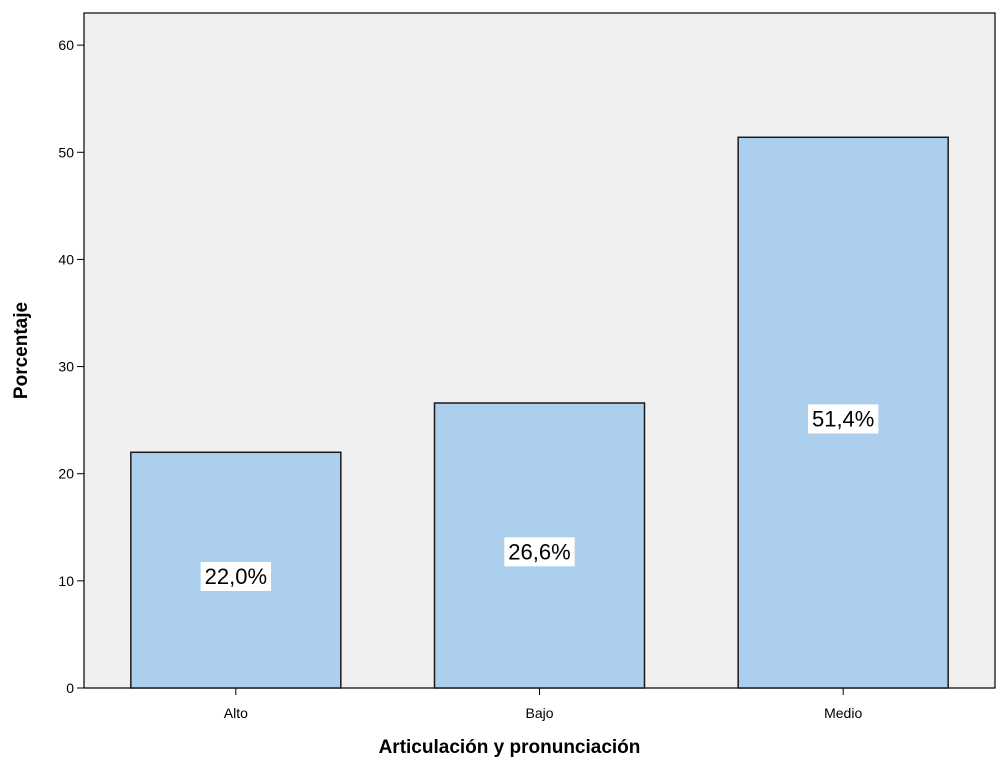 The height and width of the screenshot is (762, 1000). I want to click on x-axis: Alto Bajo Medio, so click(543, 704).